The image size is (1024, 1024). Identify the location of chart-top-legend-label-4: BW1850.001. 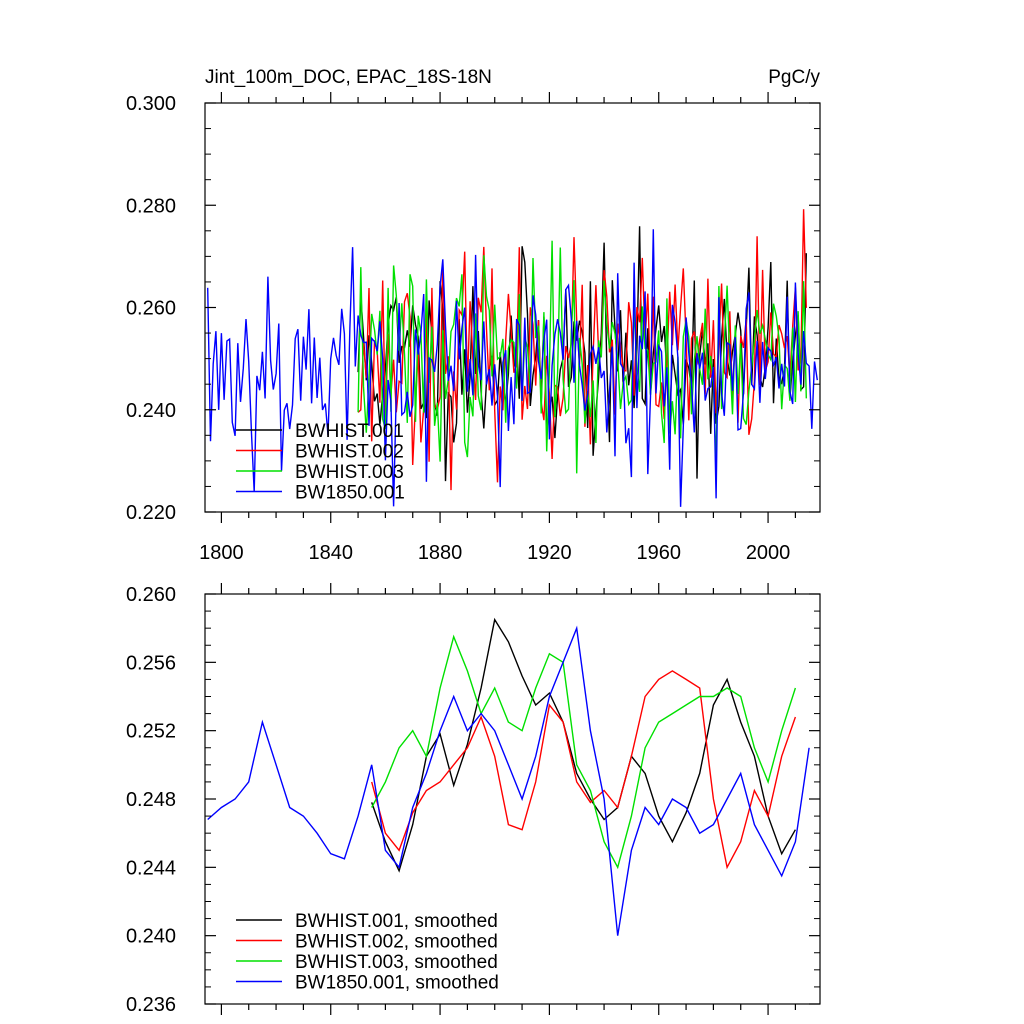
(350, 493).